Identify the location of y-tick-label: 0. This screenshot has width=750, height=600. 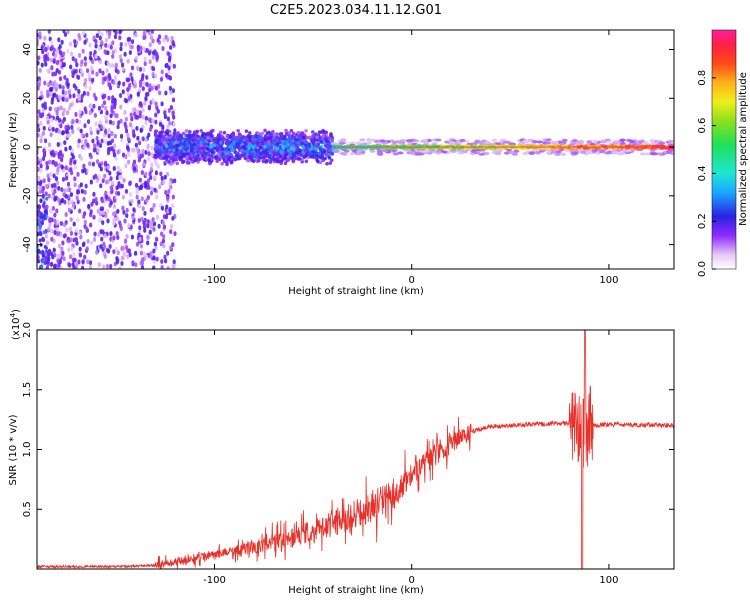
(27, 147).